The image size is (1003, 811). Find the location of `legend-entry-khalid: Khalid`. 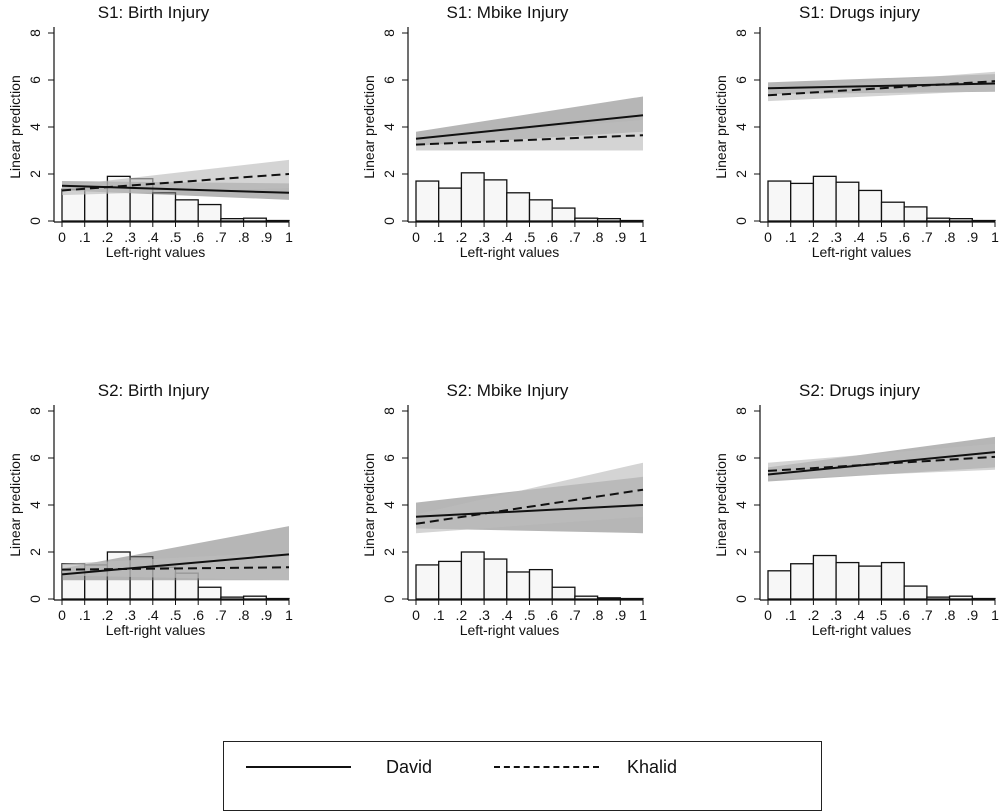

legend-entry-khalid: Khalid is located at coordinates (594, 767).